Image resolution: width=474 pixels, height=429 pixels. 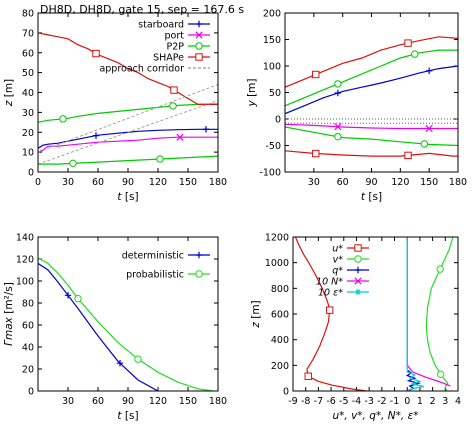 What do you see at coordinates (28, 33) in the screenshot?
I see `y-tick-label: 70` at bounding box center [28, 33].